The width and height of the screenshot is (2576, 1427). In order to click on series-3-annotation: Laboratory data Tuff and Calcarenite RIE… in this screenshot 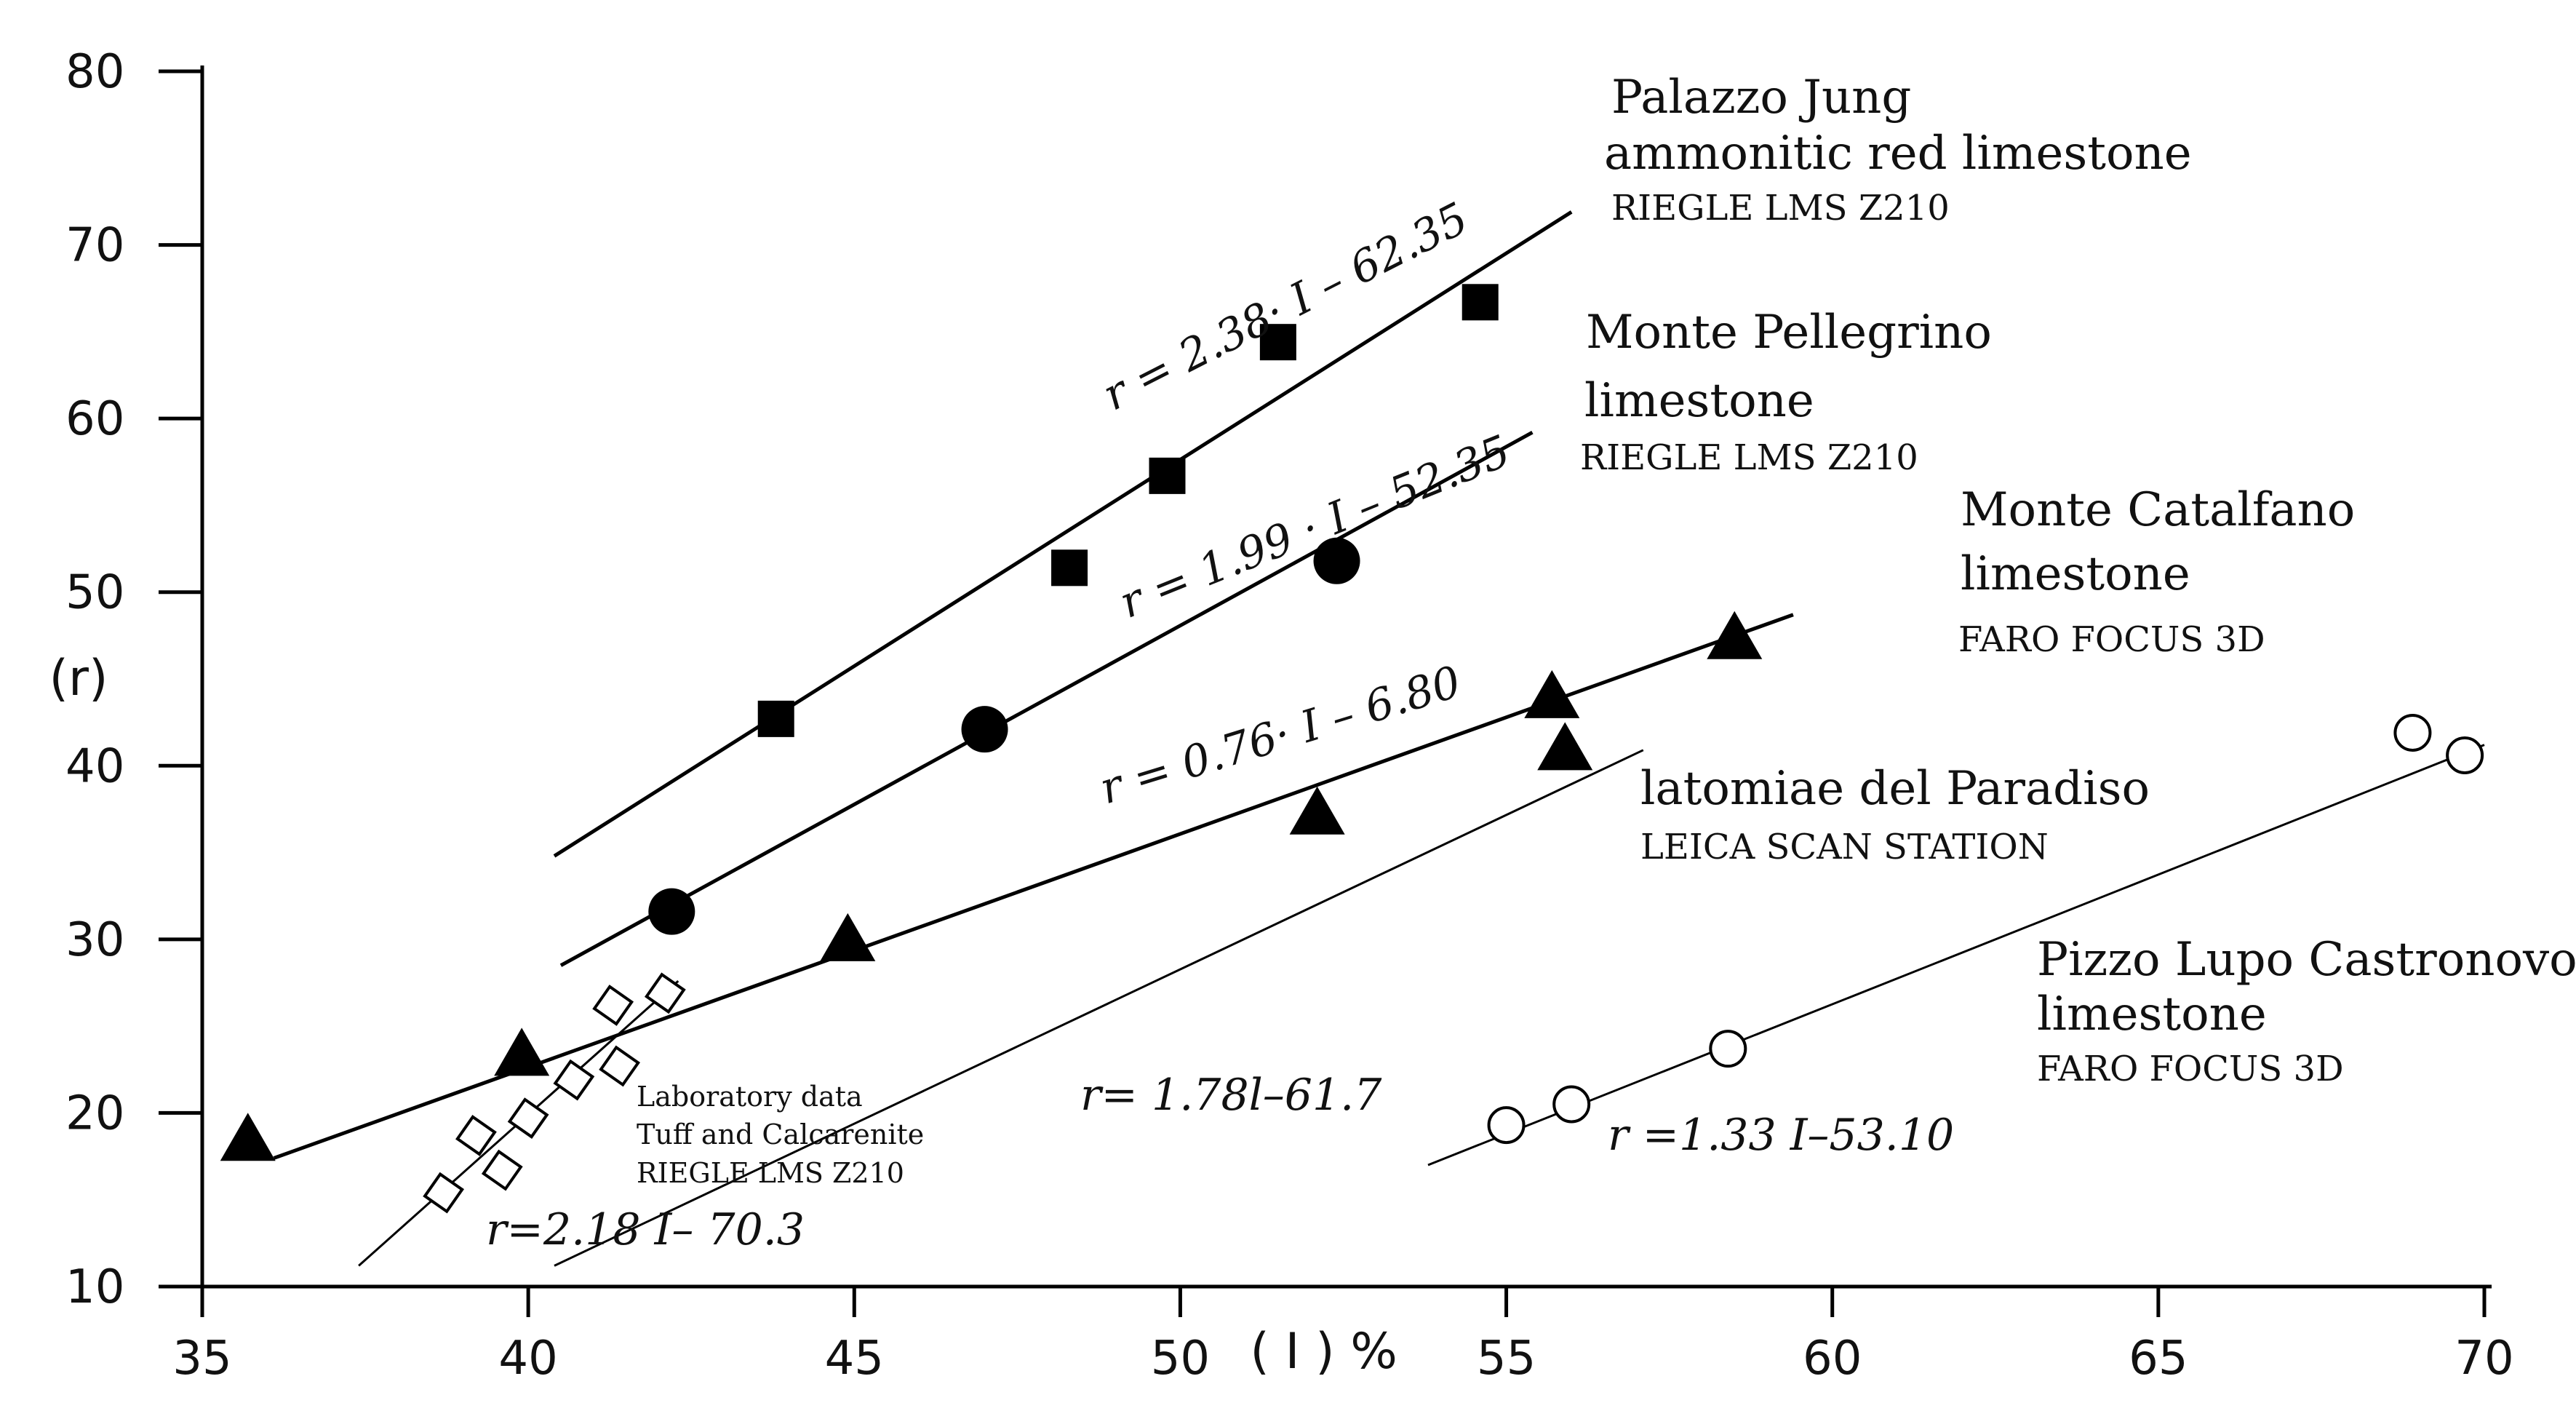, I will do `click(705, 1168)`.